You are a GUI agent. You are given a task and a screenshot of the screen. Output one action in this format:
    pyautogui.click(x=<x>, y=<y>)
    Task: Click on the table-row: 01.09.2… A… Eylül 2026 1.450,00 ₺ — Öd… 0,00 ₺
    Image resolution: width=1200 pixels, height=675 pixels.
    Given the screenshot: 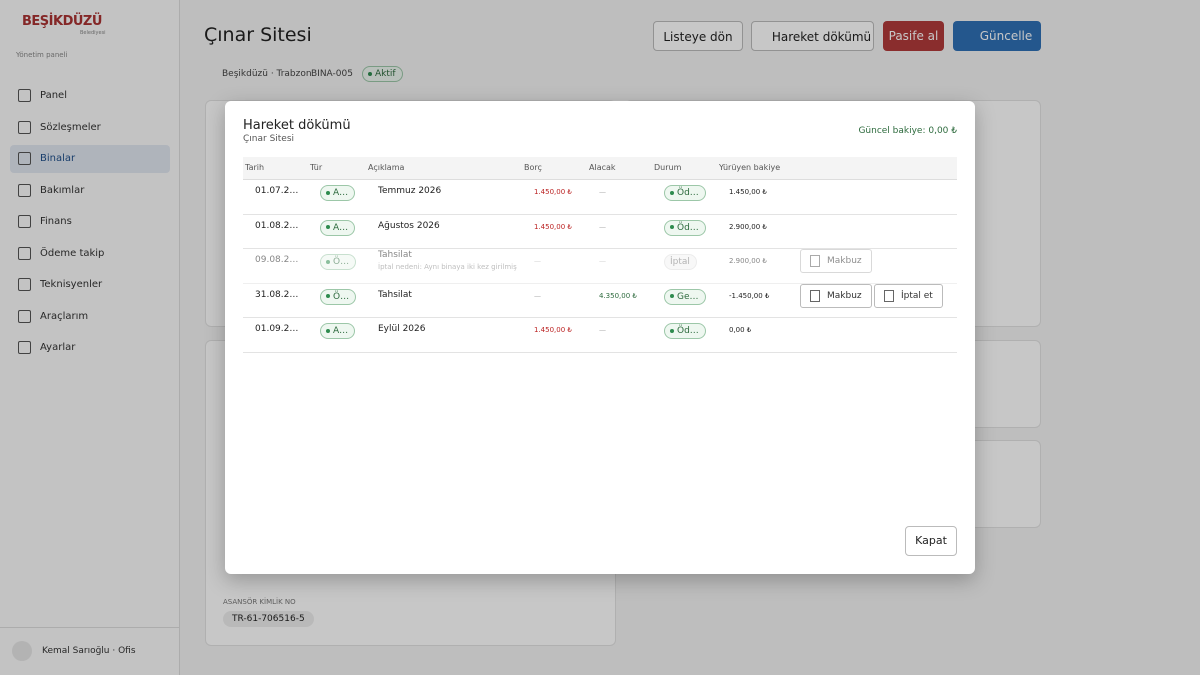 What is the action you would take?
    pyautogui.click(x=600, y=335)
    